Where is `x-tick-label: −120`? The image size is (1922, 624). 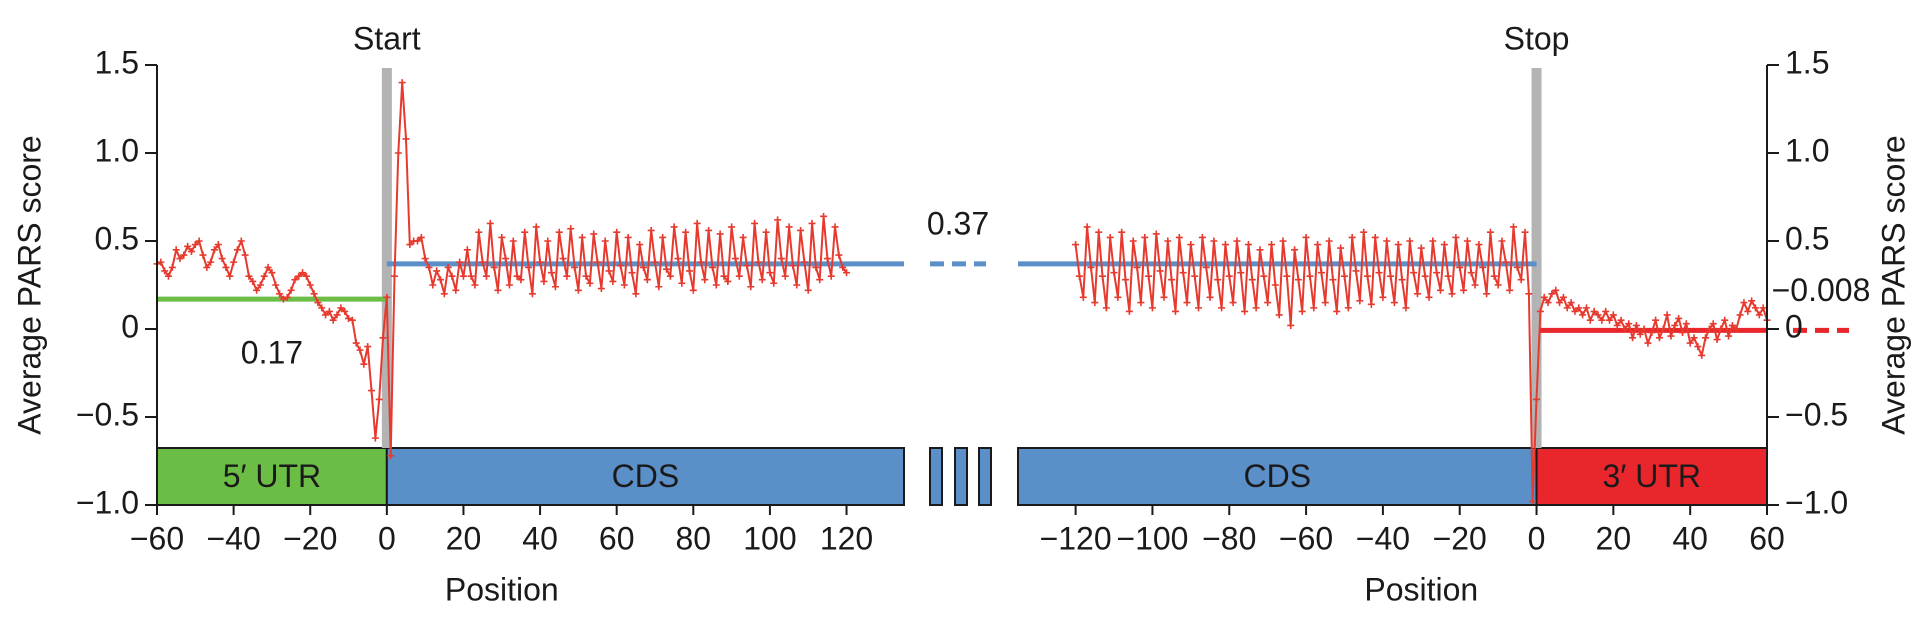
x-tick-label: −120 is located at coordinates (1076, 538).